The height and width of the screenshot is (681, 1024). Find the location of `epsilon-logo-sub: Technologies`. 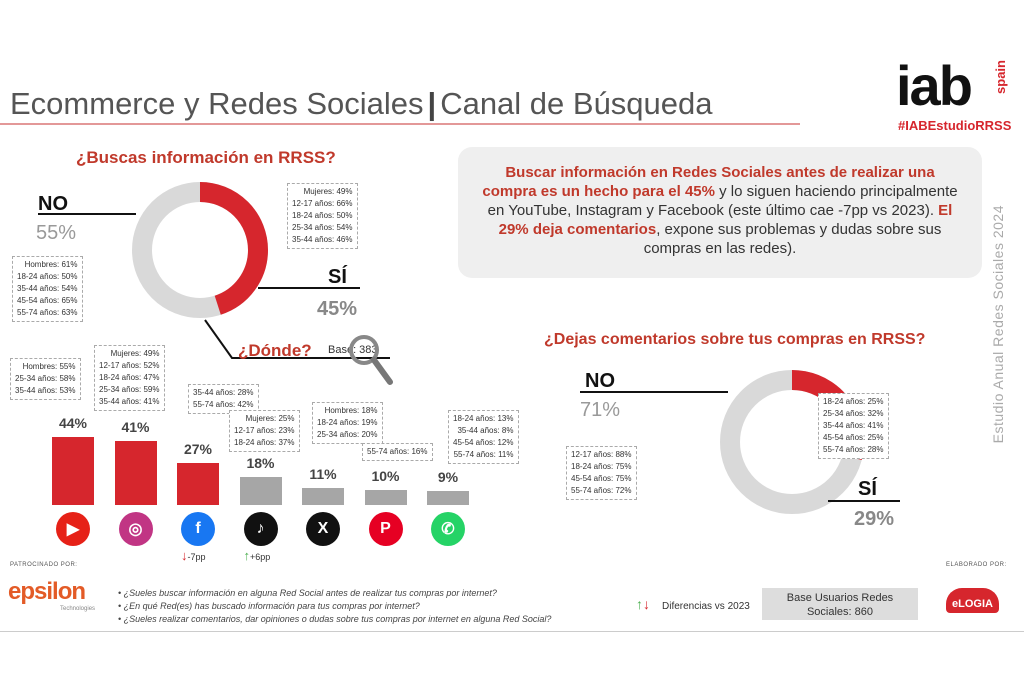

epsilon-logo-sub: Technologies is located at coordinates (78, 609).